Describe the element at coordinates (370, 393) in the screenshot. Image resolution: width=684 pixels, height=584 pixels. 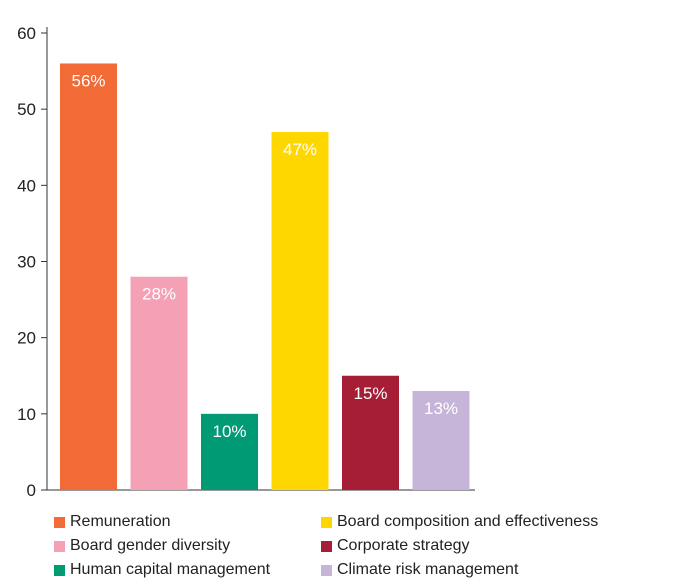
I see `data-label: 15%` at that location.